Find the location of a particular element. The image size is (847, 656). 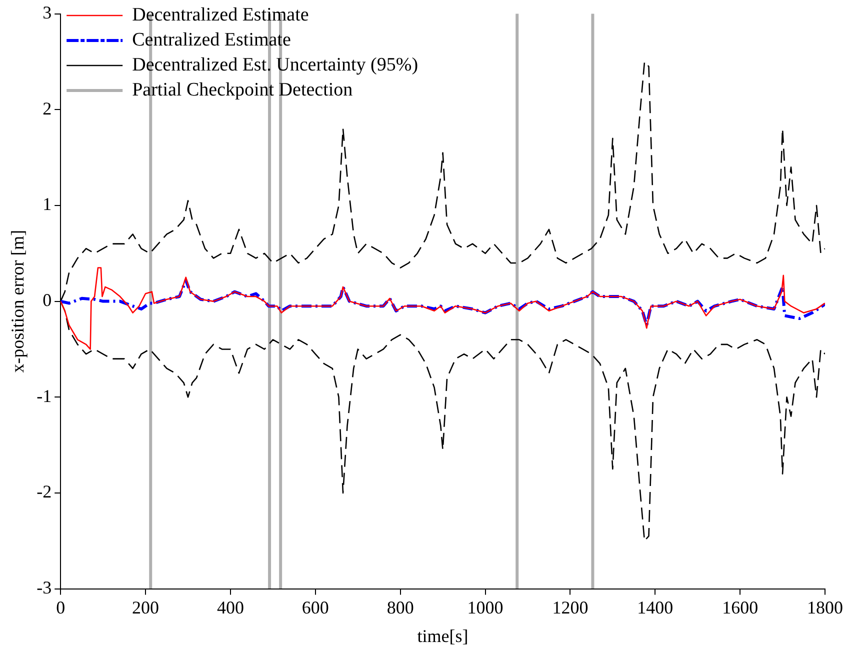

x-tick-label: 400 is located at coordinates (230, 607).